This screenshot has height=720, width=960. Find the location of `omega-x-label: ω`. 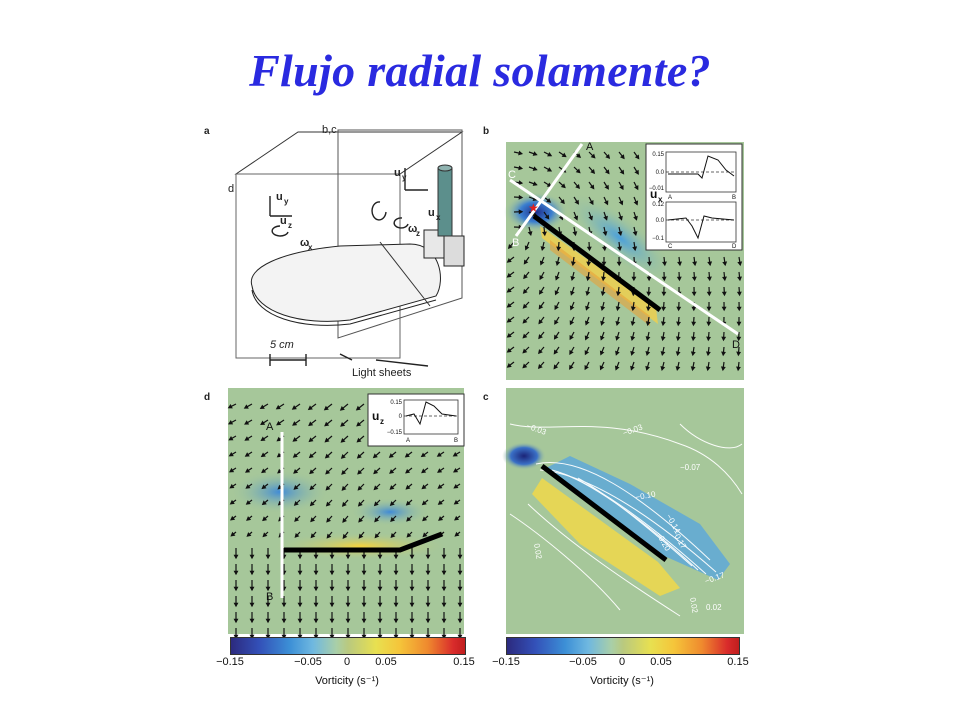

omega-x-label: ω is located at coordinates (304, 243).